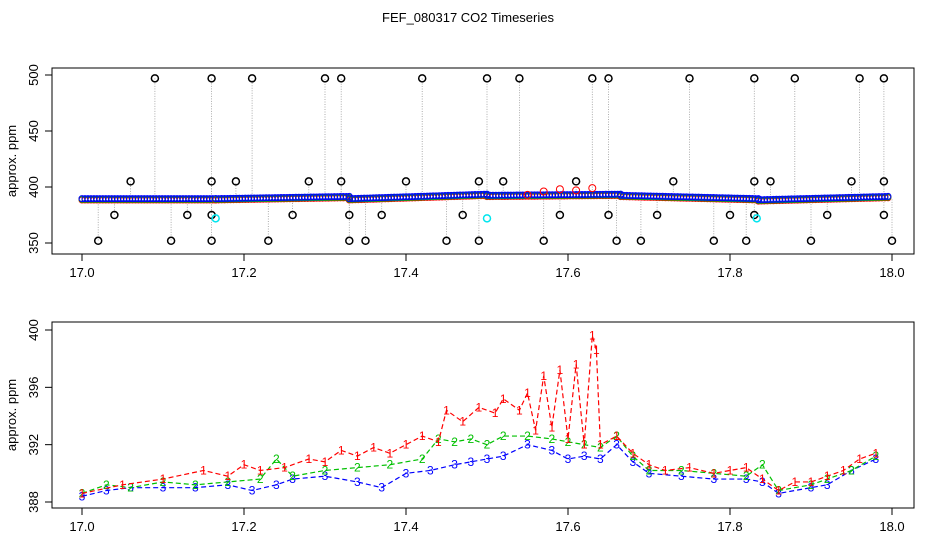 The image size is (936, 540). Describe the element at coordinates (33, 131) in the screenshot. I see `y-tick-label: 450` at that location.